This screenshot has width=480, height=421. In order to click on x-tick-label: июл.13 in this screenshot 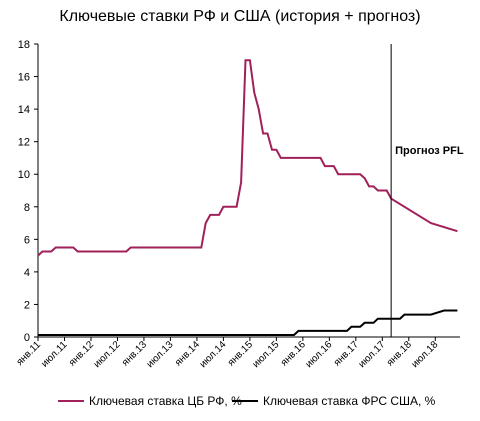, I will do `click(160, 354)`.